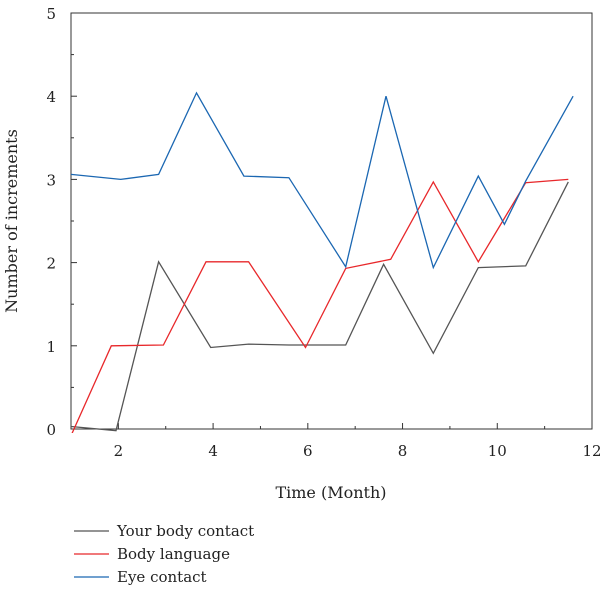 The image size is (600, 595). What do you see at coordinates (51, 97) in the screenshot?
I see `y-tick-label: 4` at bounding box center [51, 97].